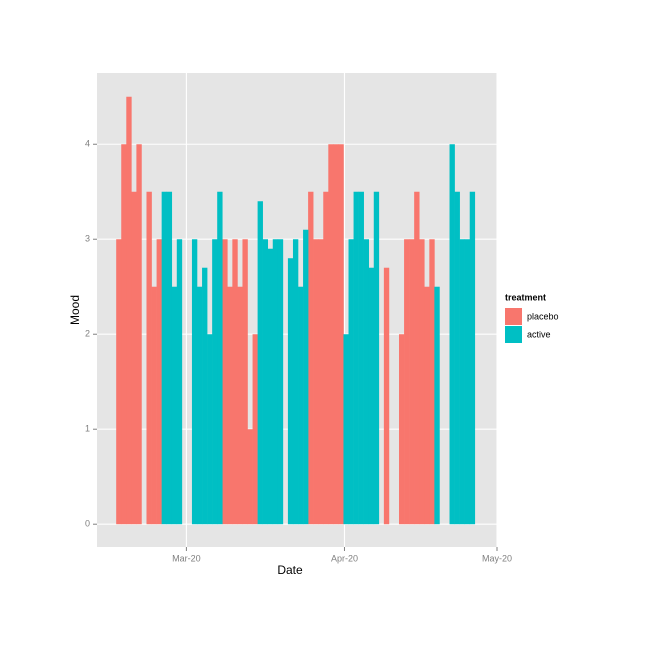 The image size is (645, 645). What do you see at coordinates (87, 144) in the screenshot?
I see `y-tick-label: 4` at bounding box center [87, 144].